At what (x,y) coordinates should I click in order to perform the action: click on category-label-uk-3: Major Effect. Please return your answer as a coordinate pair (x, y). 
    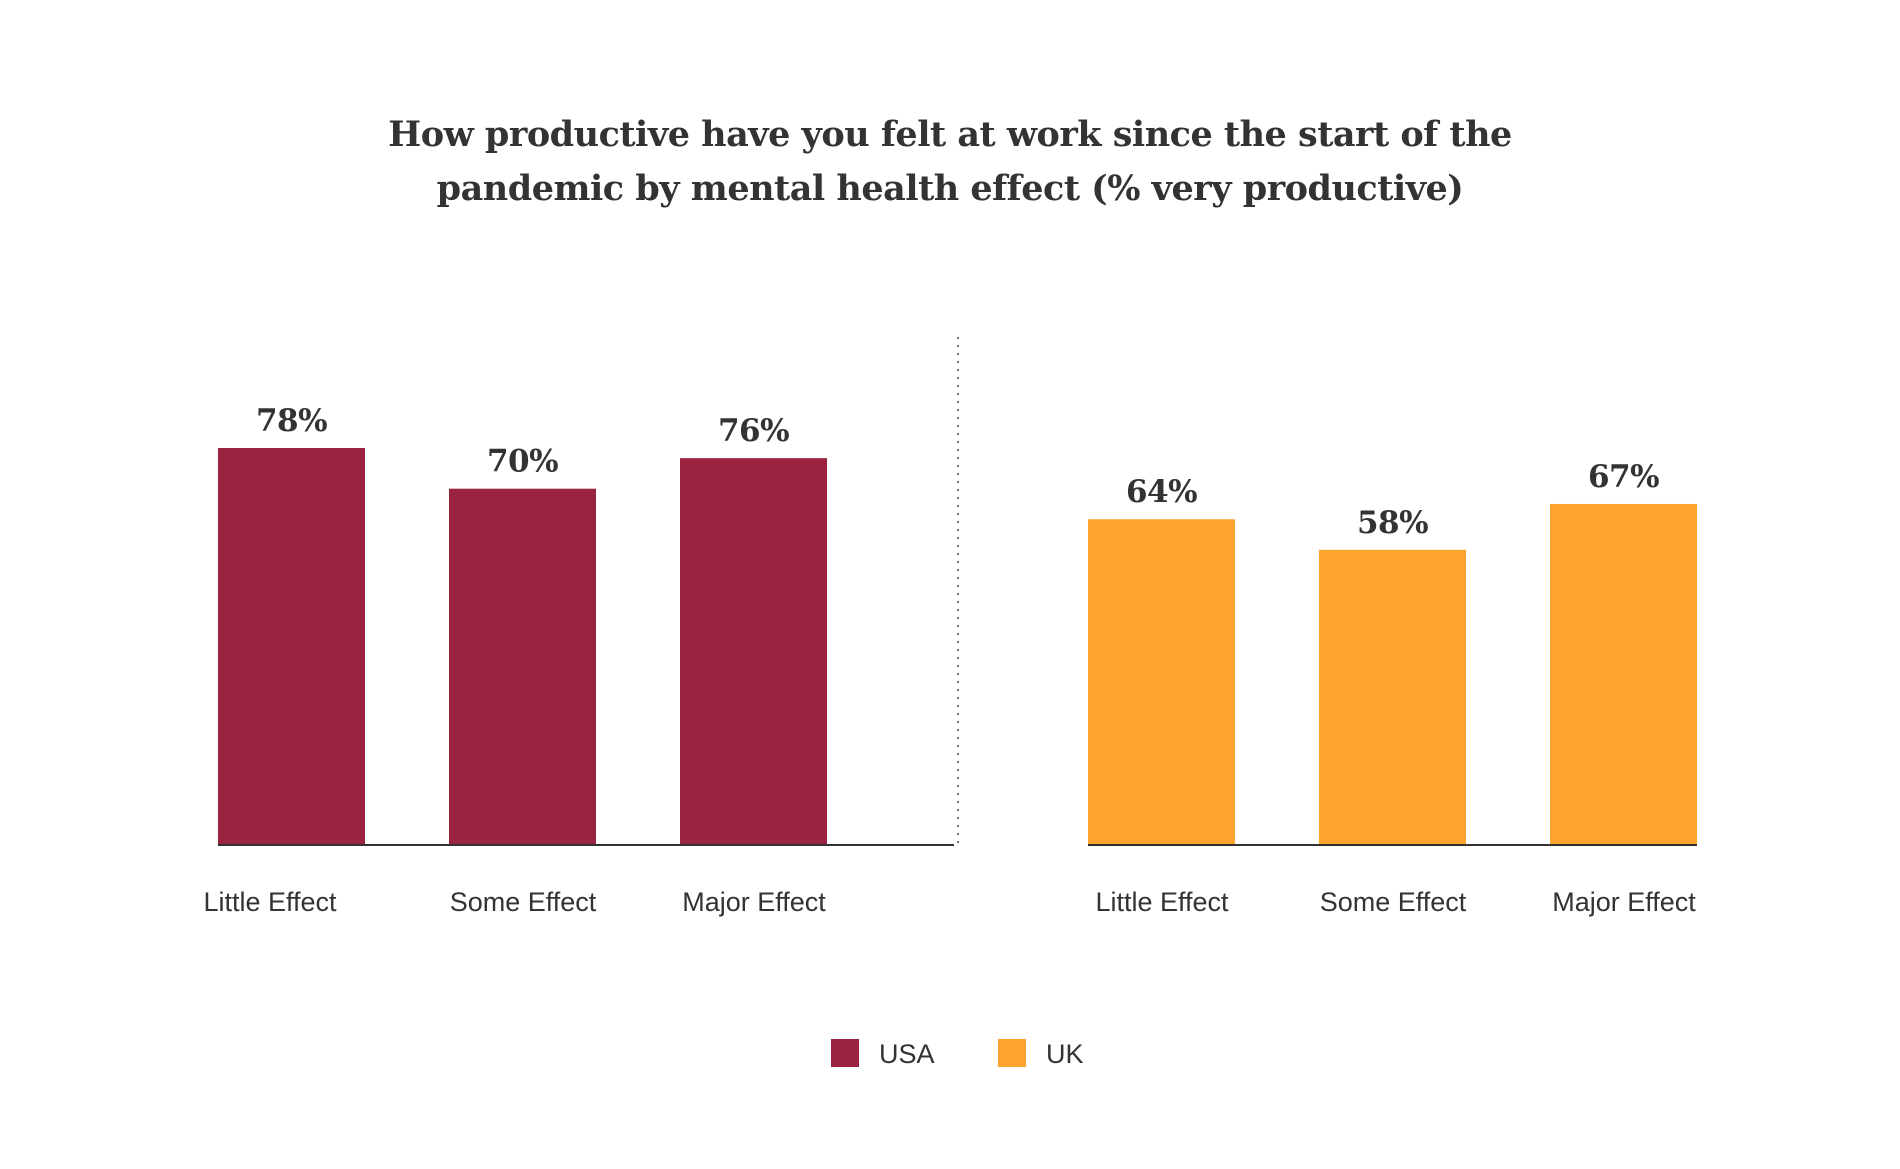
    Looking at the image, I should click on (1624, 902).